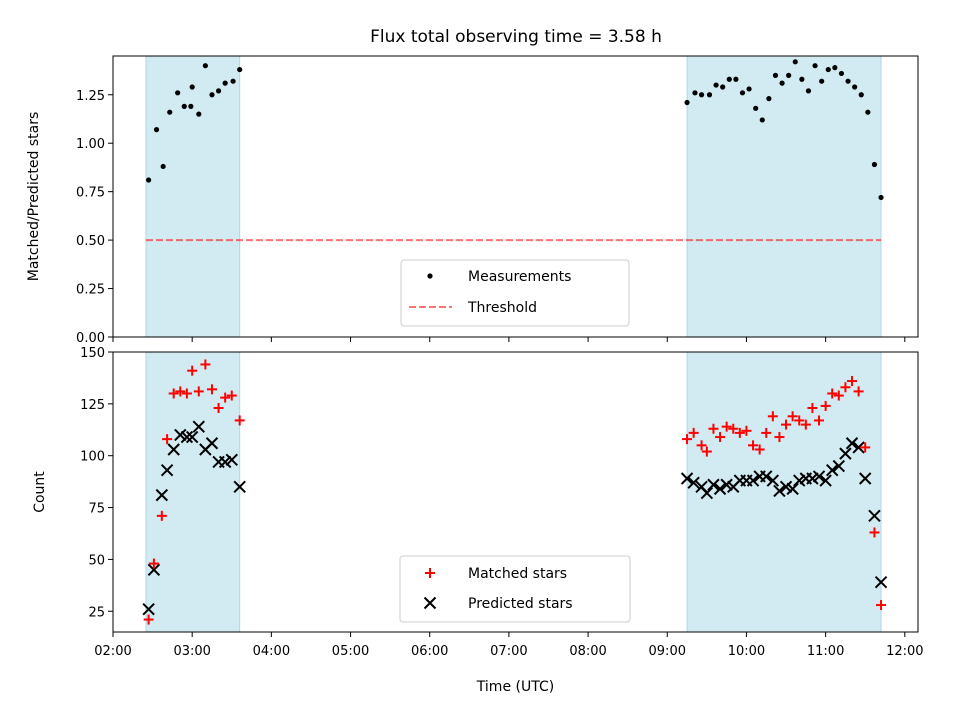 Image resolution: width=960 pixels, height=720 pixels. Describe the element at coordinates (90, 193) in the screenshot. I see `ratio-y-tick-label: 0.75` at that location.